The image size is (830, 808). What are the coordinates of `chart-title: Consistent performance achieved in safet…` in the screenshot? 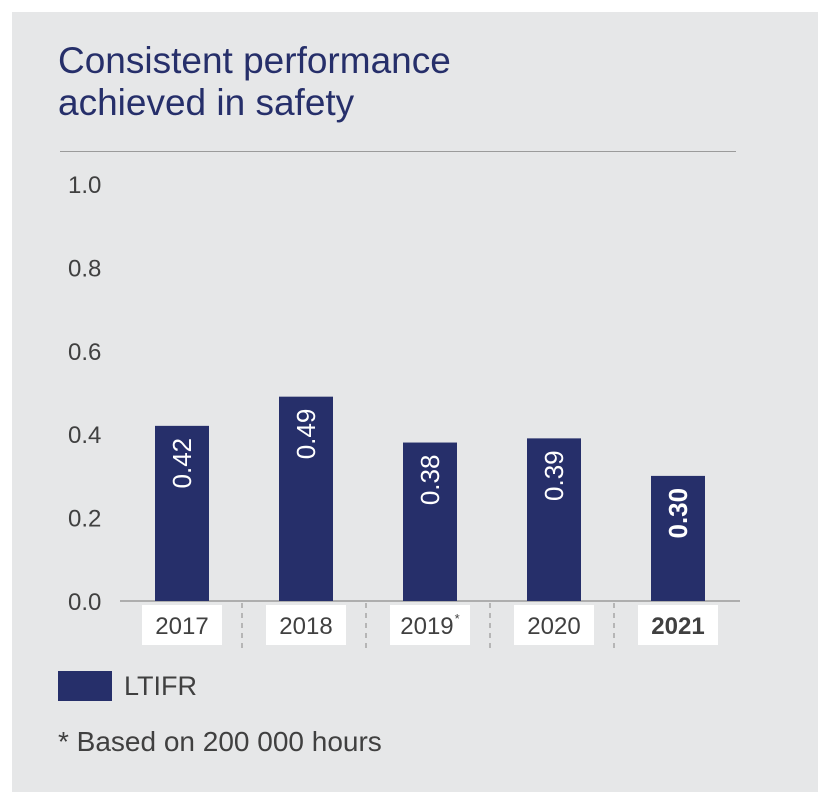 It's located at (254, 82).